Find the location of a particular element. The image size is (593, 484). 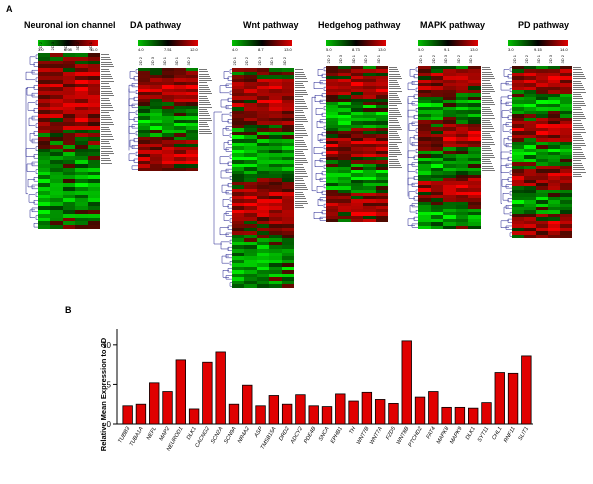

x-tick-label: RNF11 is located at coordinates (510, 435).